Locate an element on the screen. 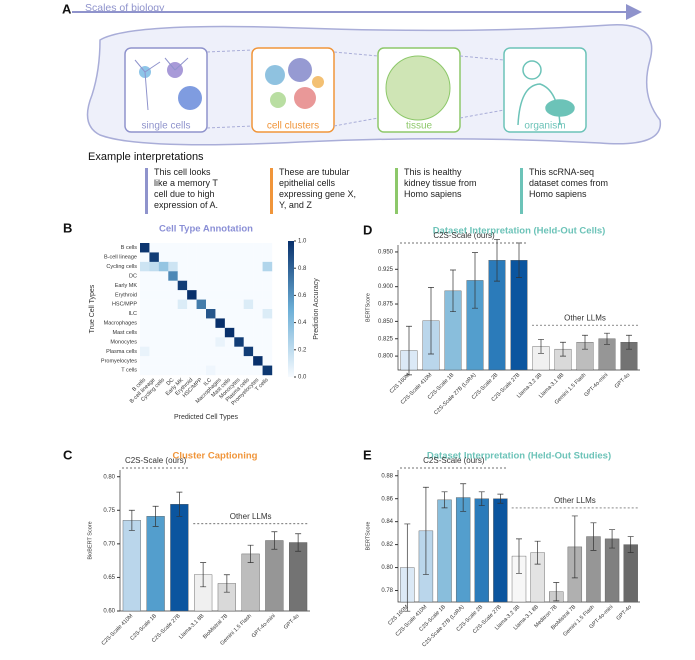  y-tick-label: 0.86 is located at coordinates (387, 499).